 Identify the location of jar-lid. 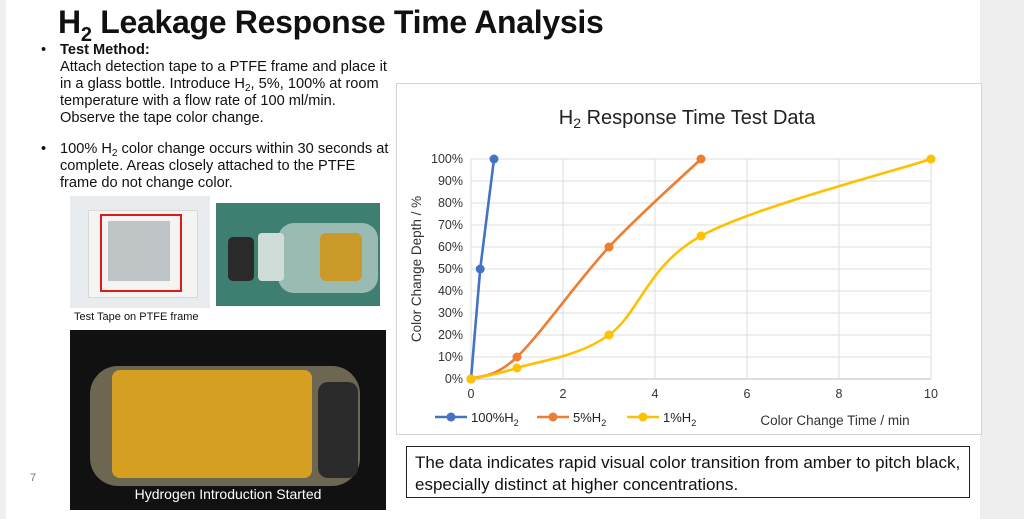
(338, 430).